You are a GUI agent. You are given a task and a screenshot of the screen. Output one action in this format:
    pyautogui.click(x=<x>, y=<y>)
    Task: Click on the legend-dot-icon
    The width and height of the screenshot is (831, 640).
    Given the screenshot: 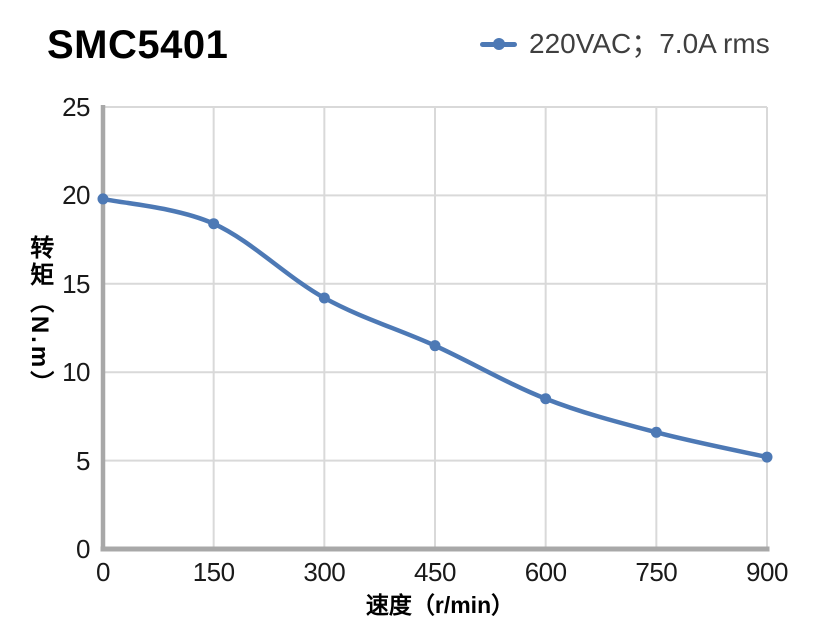 What is the action you would take?
    pyautogui.click(x=498, y=44)
    